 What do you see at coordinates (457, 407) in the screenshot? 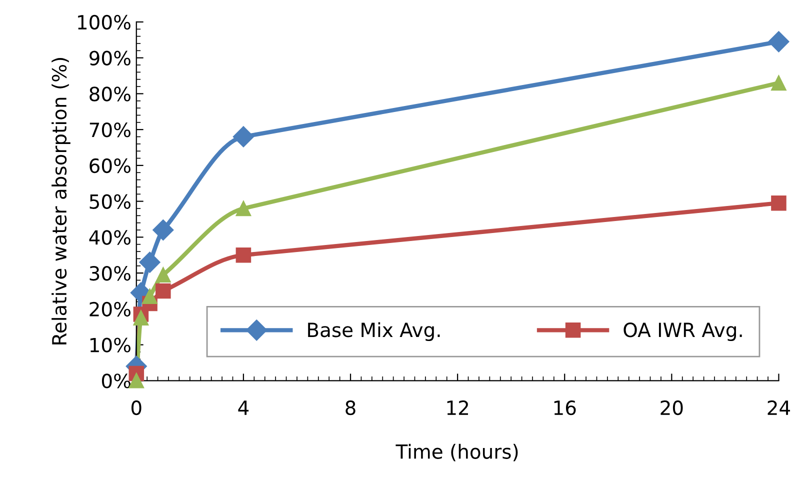
I see `x-tick-label: 12` at bounding box center [457, 407].